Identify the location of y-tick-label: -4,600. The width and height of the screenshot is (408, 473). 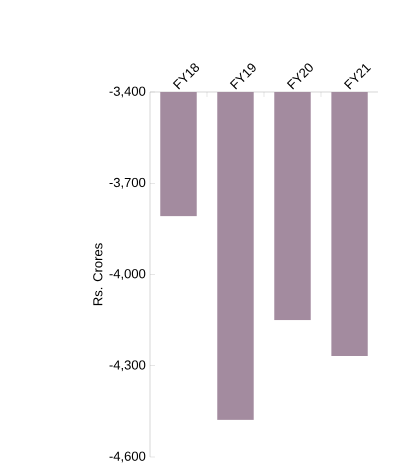
(128, 457).